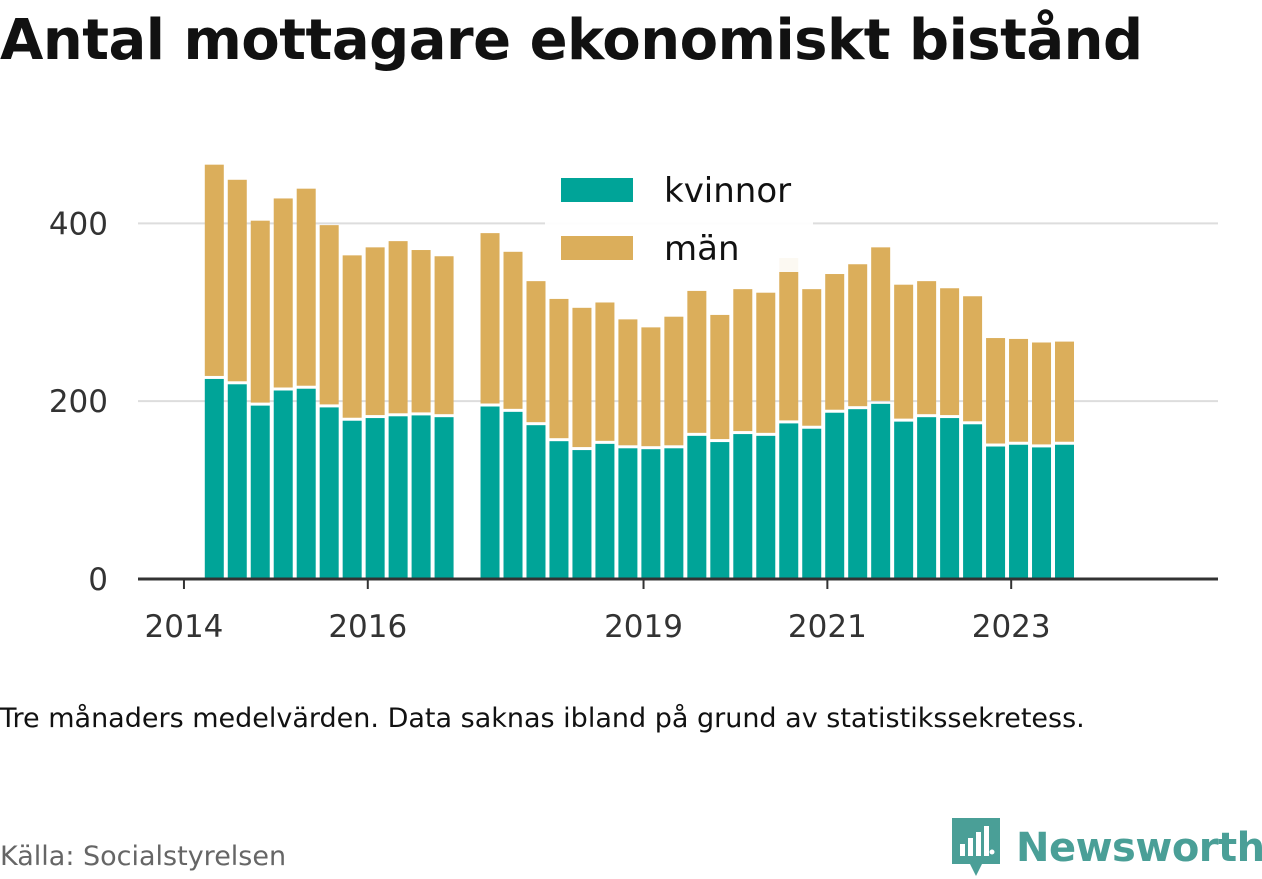 The height and width of the screenshot is (879, 1262). I want to click on legend-label-0: kvinnor, so click(727, 191).